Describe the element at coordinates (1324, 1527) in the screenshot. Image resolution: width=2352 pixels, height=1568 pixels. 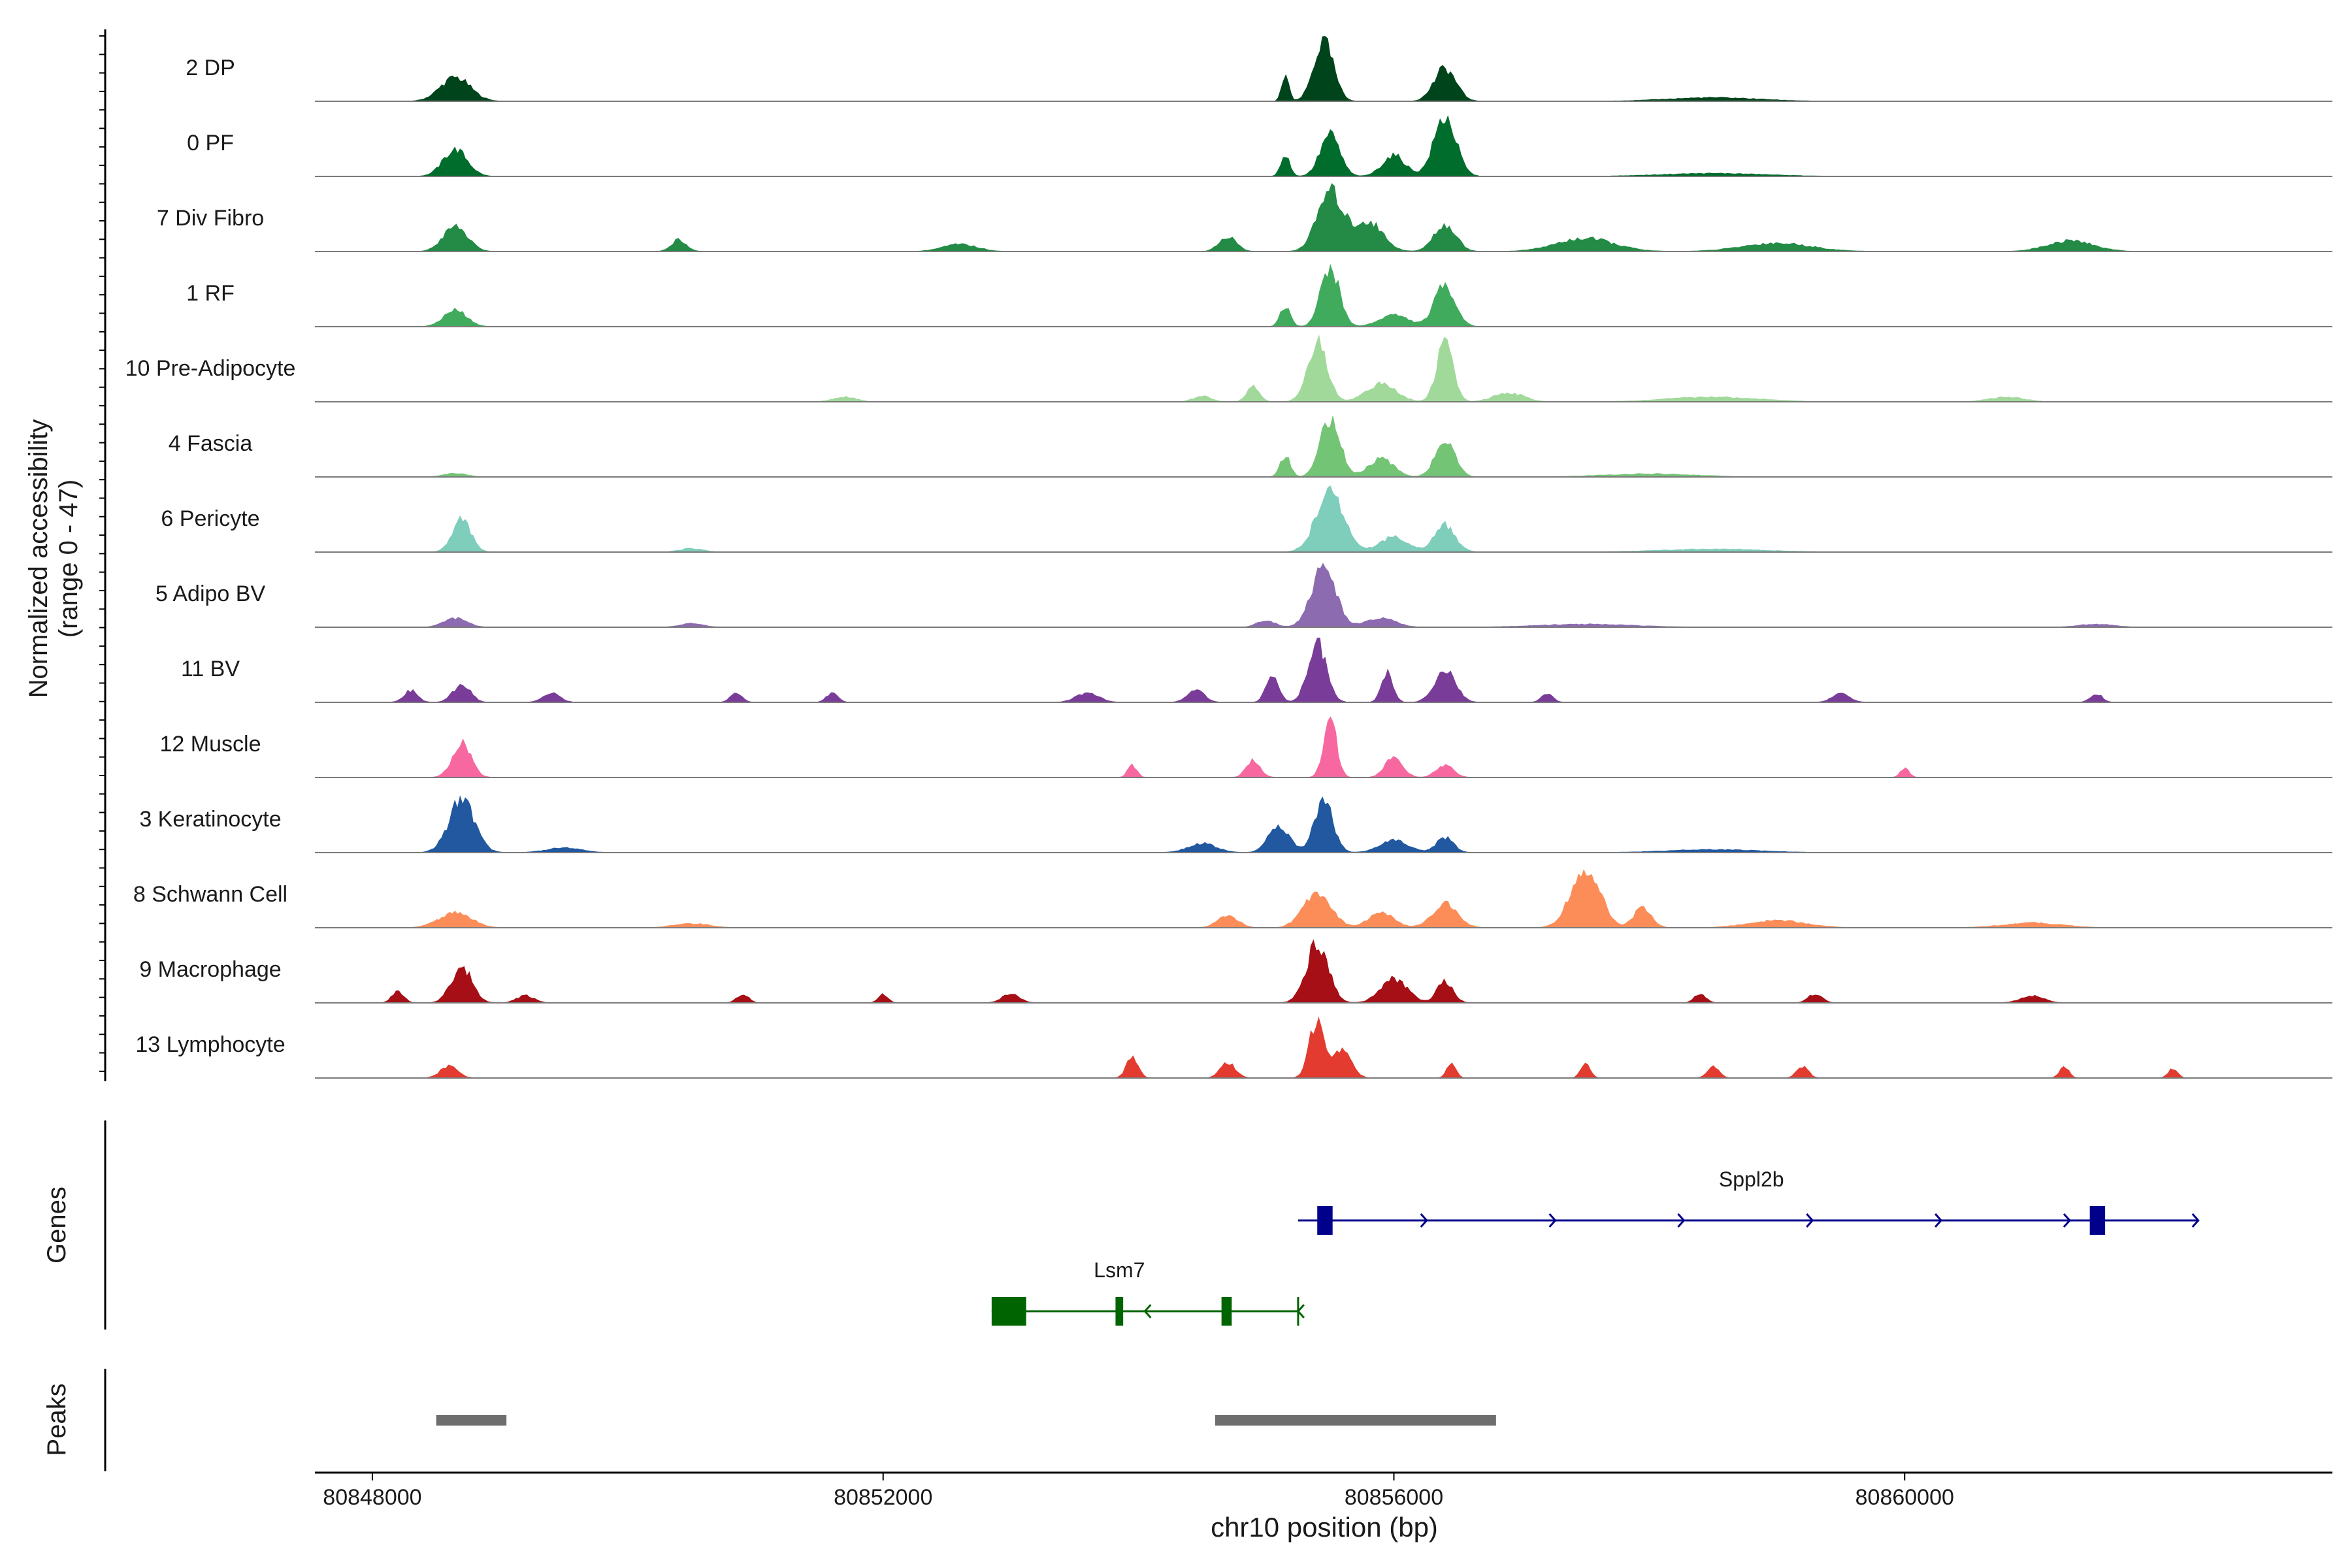
I see `x-axis-label: chr10 position (bp)` at that location.